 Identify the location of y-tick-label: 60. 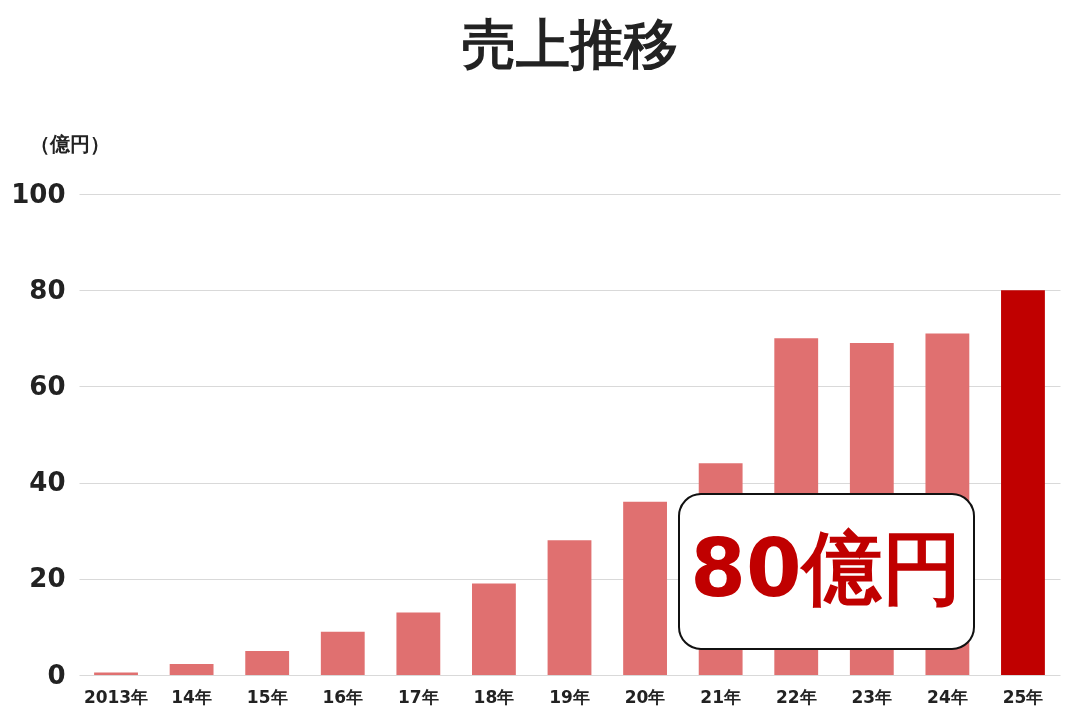
(47, 385).